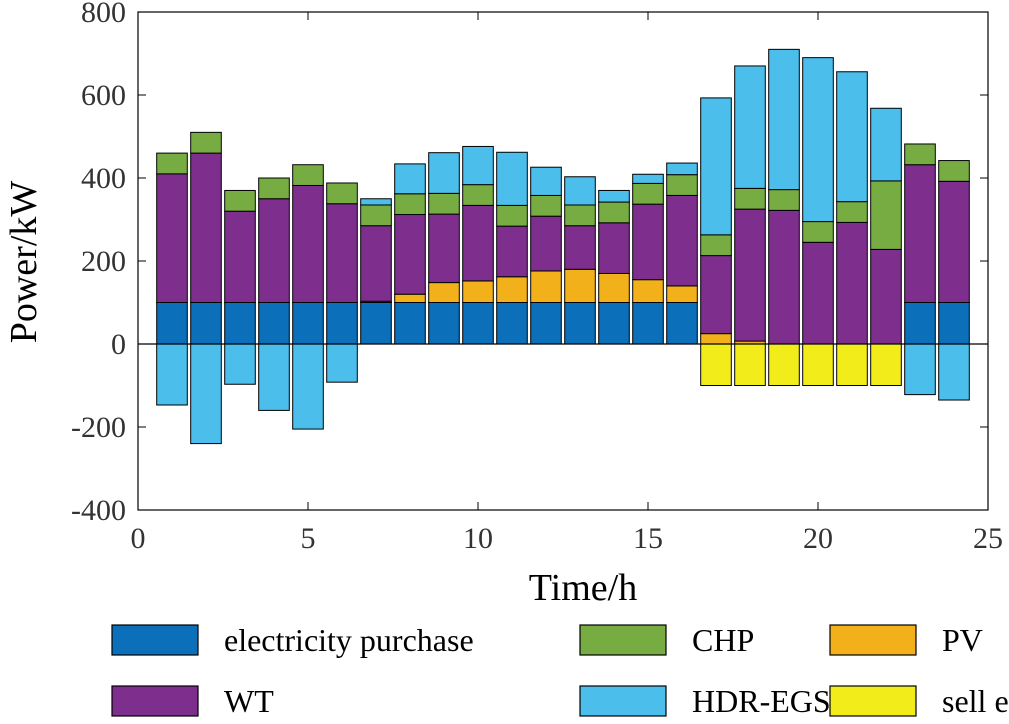 This screenshot has height=724, width=1009. What do you see at coordinates (583, 588) in the screenshot?
I see `x-axis-title: Time/h` at bounding box center [583, 588].